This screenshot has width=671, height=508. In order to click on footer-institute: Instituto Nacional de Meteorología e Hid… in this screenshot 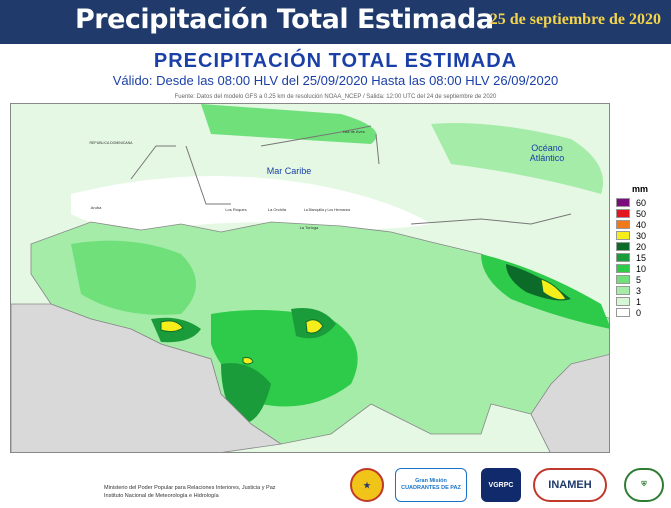, I will do `click(161, 496)`.